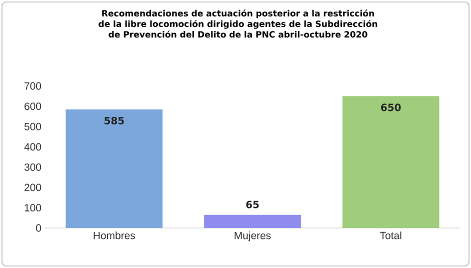 The width and height of the screenshot is (471, 268). Describe the element at coordinates (33, 126) in the screenshot. I see `y-tick-label: 500` at that location.